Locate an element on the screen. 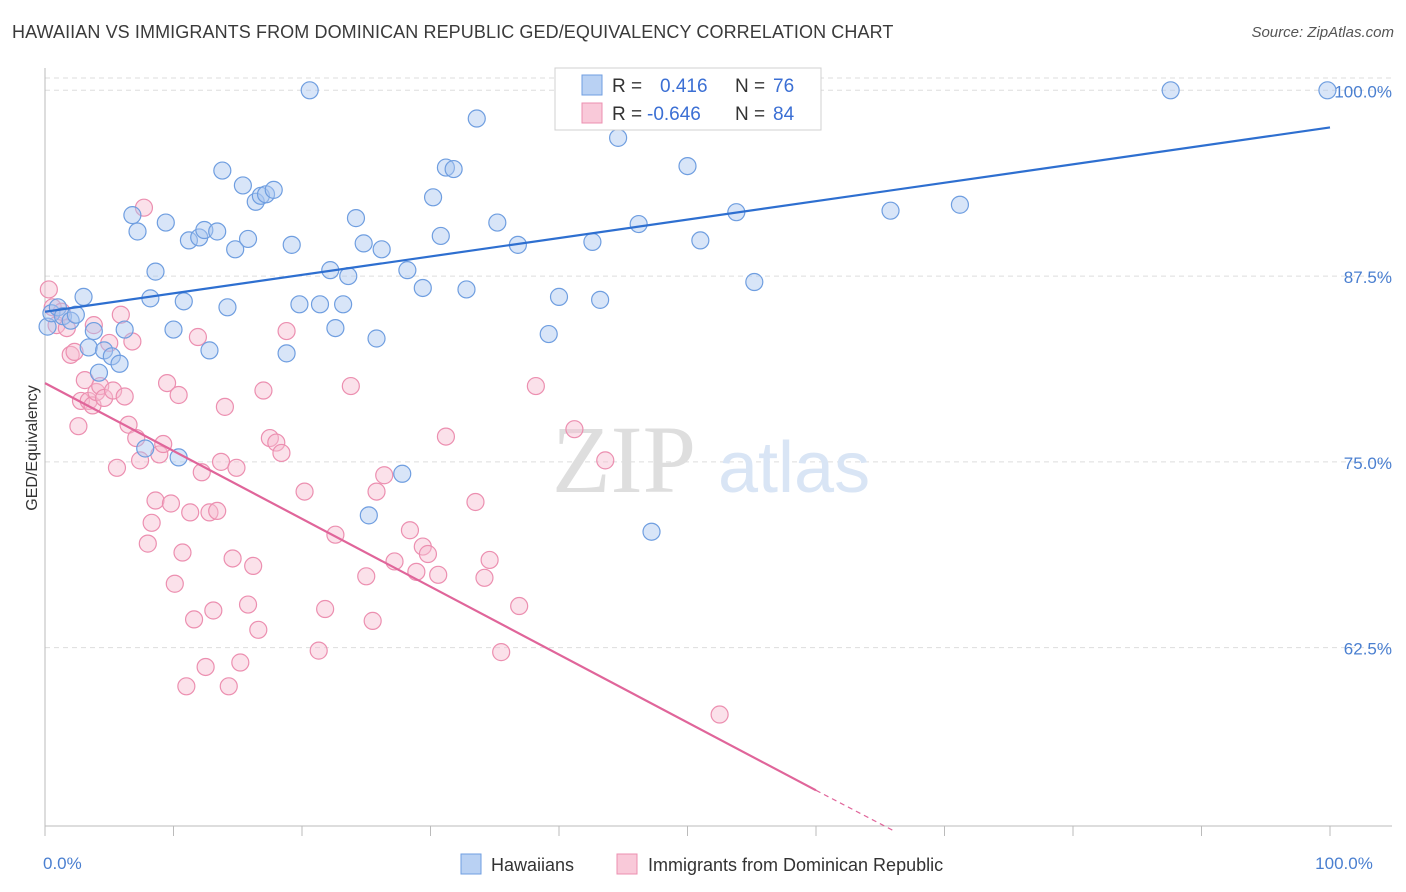  stats-swatch-pink is located at coordinates (592, 113).